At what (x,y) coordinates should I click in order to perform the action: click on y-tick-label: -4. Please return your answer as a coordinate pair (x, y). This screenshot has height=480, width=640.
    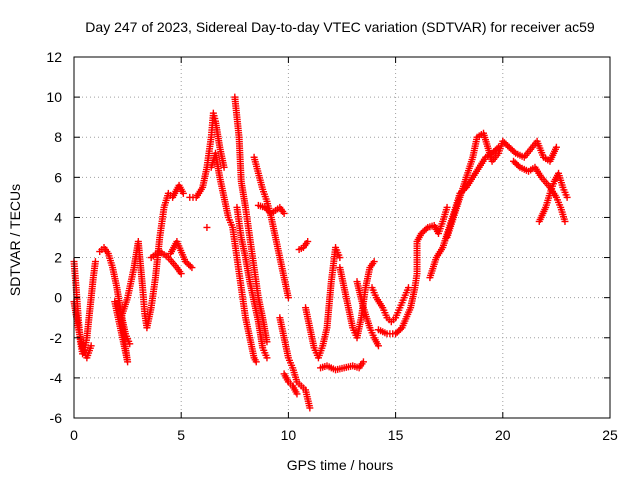
    Looking at the image, I should click on (56, 378).